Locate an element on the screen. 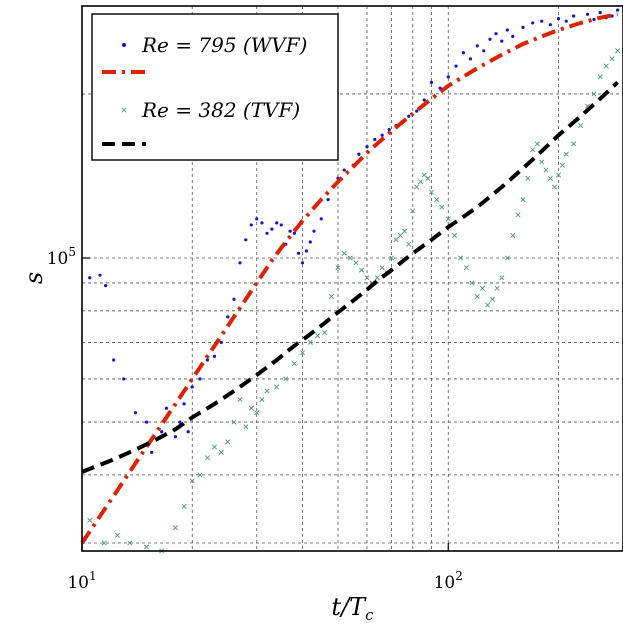 Image resolution: width=623 pixels, height=628 pixels. x-tick-label: 102 is located at coordinates (448, 581).